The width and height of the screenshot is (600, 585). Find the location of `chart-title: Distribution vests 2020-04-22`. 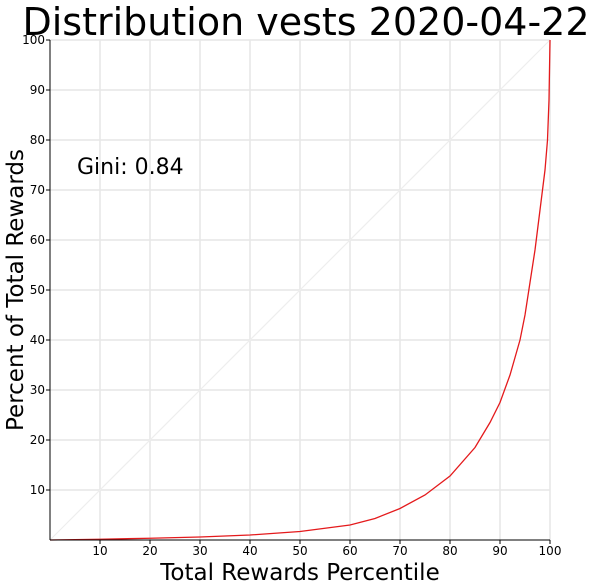

chart-title: Distribution vests 2020-04-22 is located at coordinates (305, 22).